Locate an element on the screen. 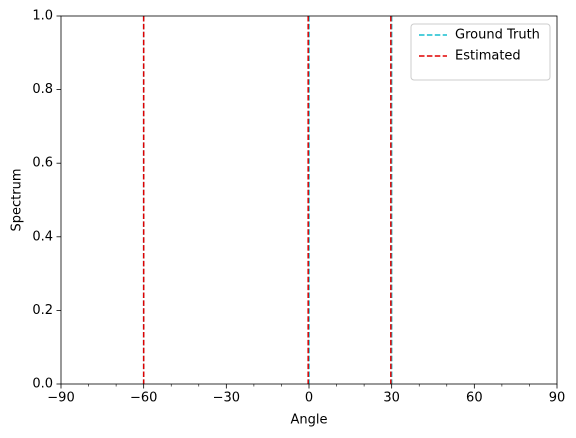 This screenshot has height=438, width=576. y-tick-label: 0.4 is located at coordinates (42, 236).